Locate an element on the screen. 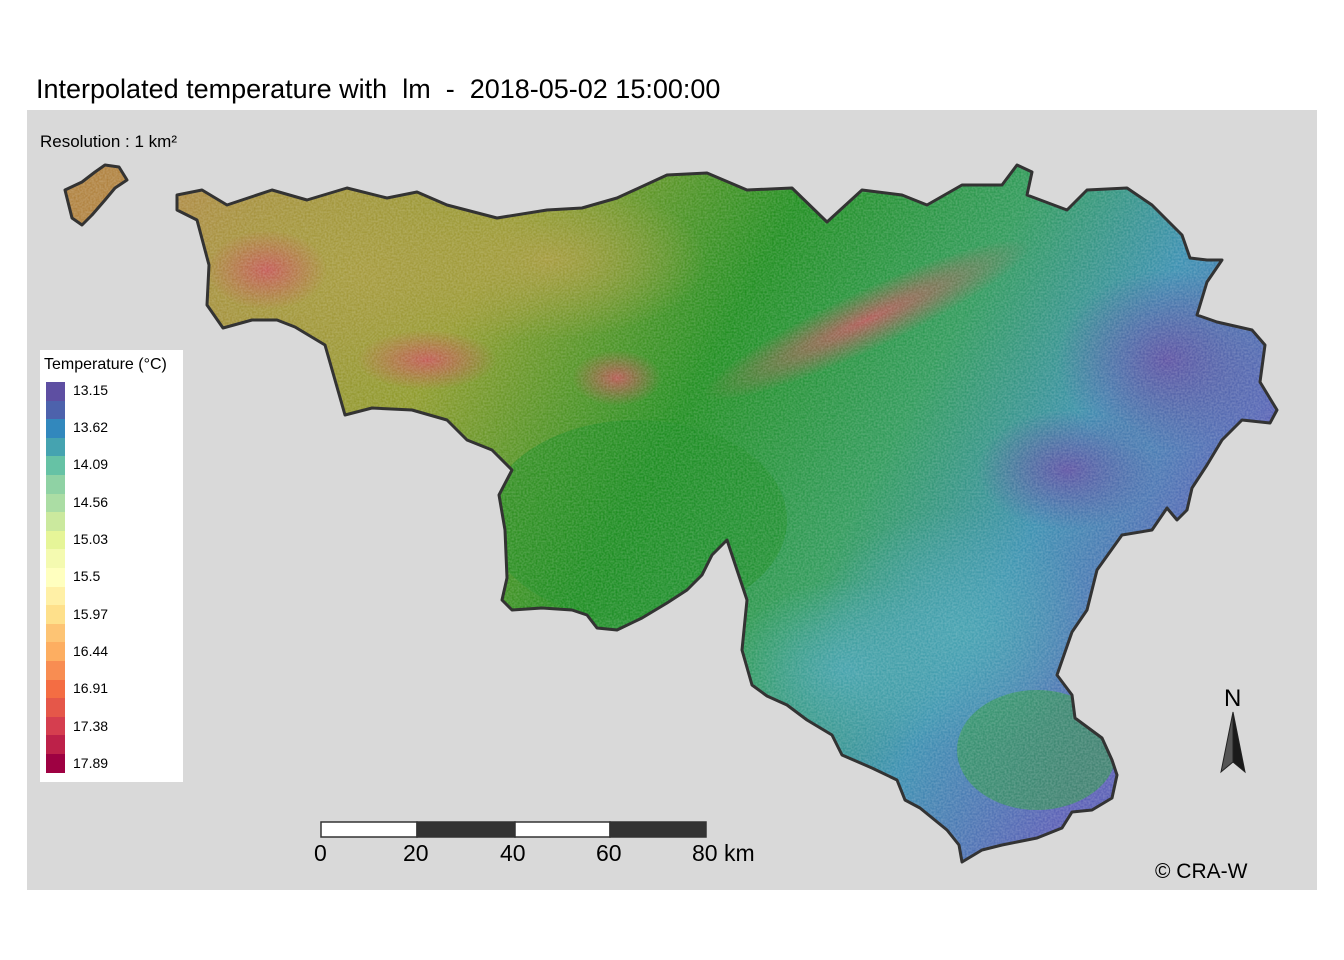 This screenshot has height=960, width=1344. scale-label: 80 km is located at coordinates (723, 853).